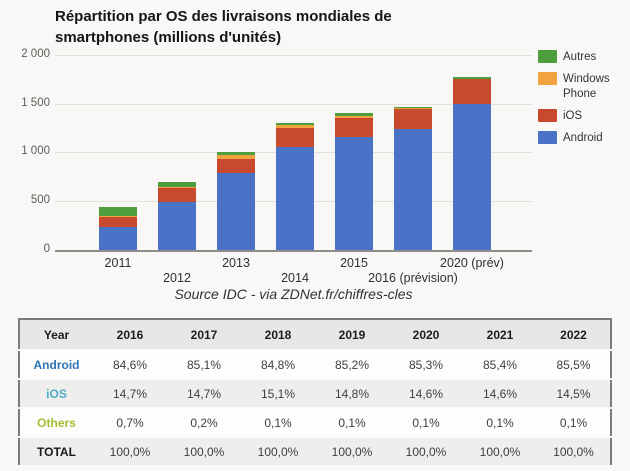 The width and height of the screenshot is (630, 471). Describe the element at coordinates (35, 151) in the screenshot. I see `y-axis-tick-label: 1 000` at that location.